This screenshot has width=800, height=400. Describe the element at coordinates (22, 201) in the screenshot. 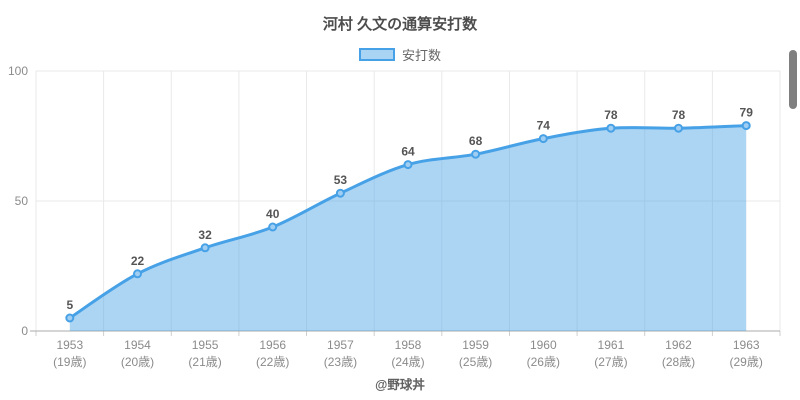

I see `y-tick-label: 50` at that location.